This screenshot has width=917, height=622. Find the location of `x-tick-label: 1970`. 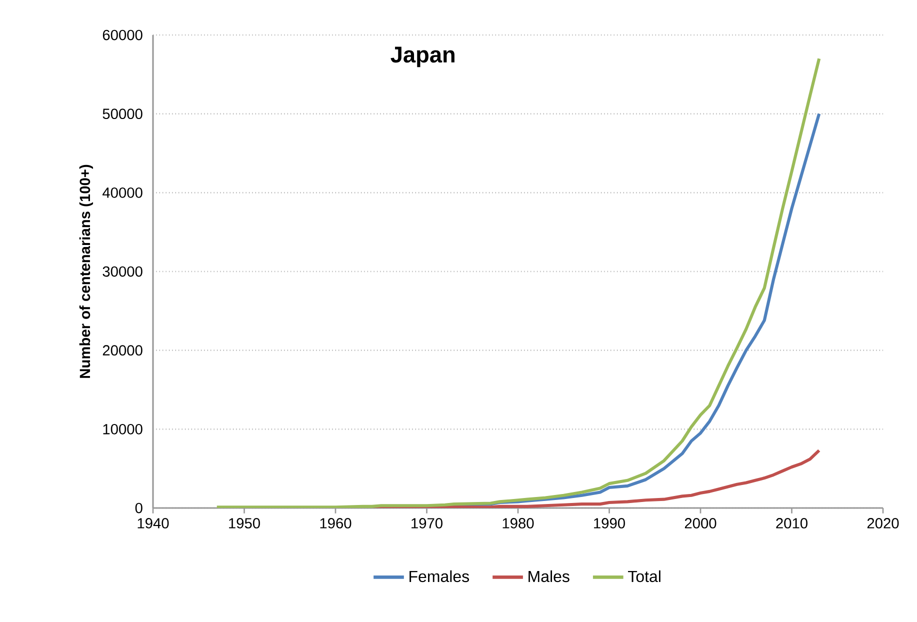

x-tick-label: 1970 is located at coordinates (427, 523).